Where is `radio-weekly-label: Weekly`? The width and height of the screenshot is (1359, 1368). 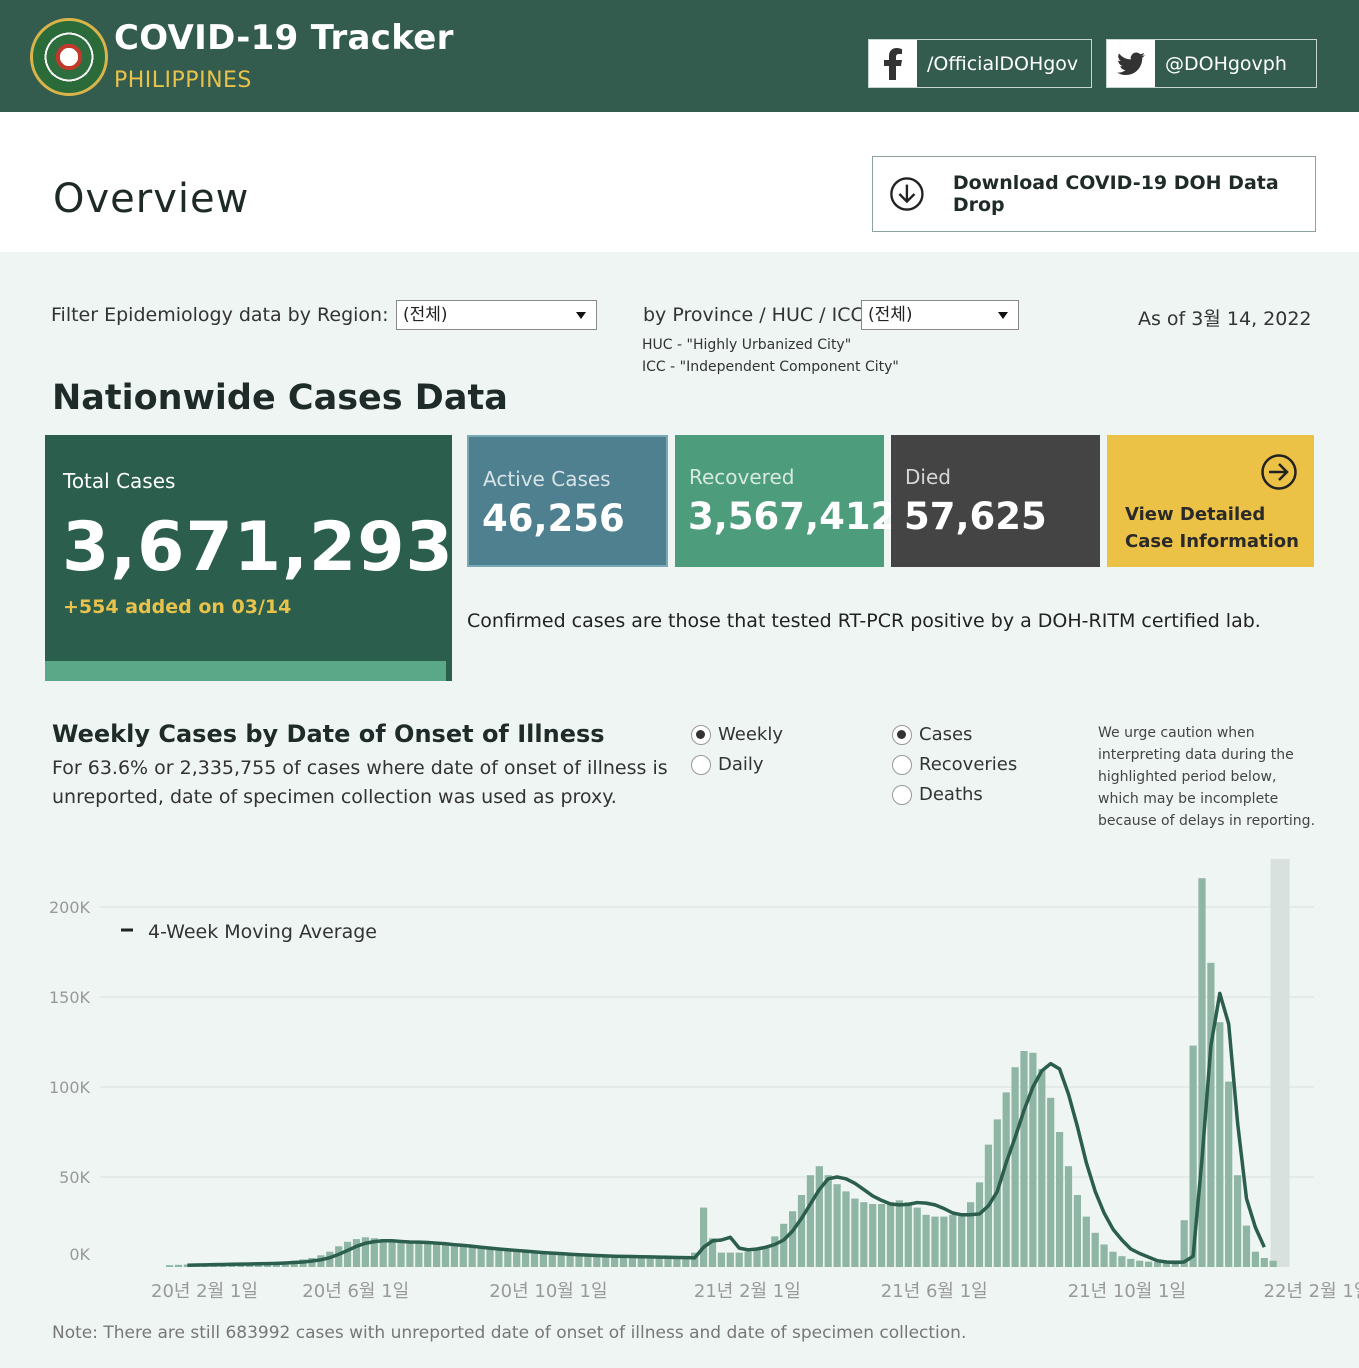
radio-weekly-label: Weekly is located at coordinates (750, 734).